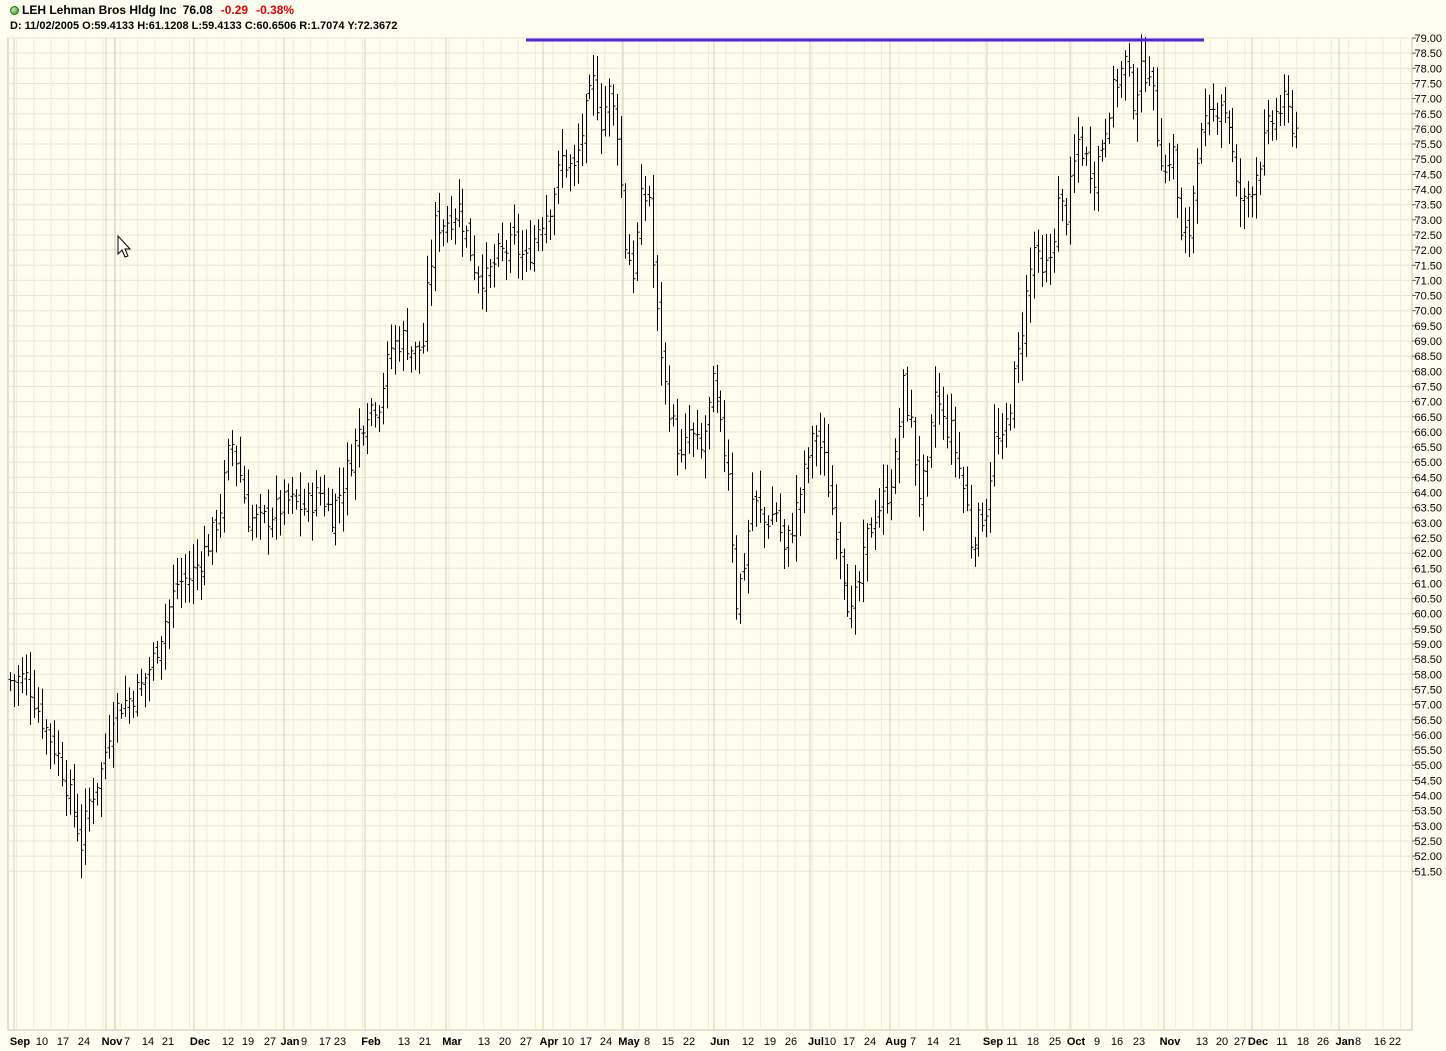  Describe the element at coordinates (895, 1042) in the screenshot. I see `x-month-label: Aug` at that location.